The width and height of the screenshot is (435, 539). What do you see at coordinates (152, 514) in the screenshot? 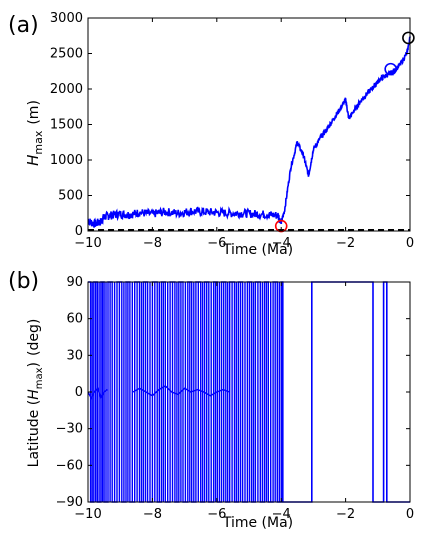
I see `panel-b-x-tick-label: −8` at bounding box center [152, 514].